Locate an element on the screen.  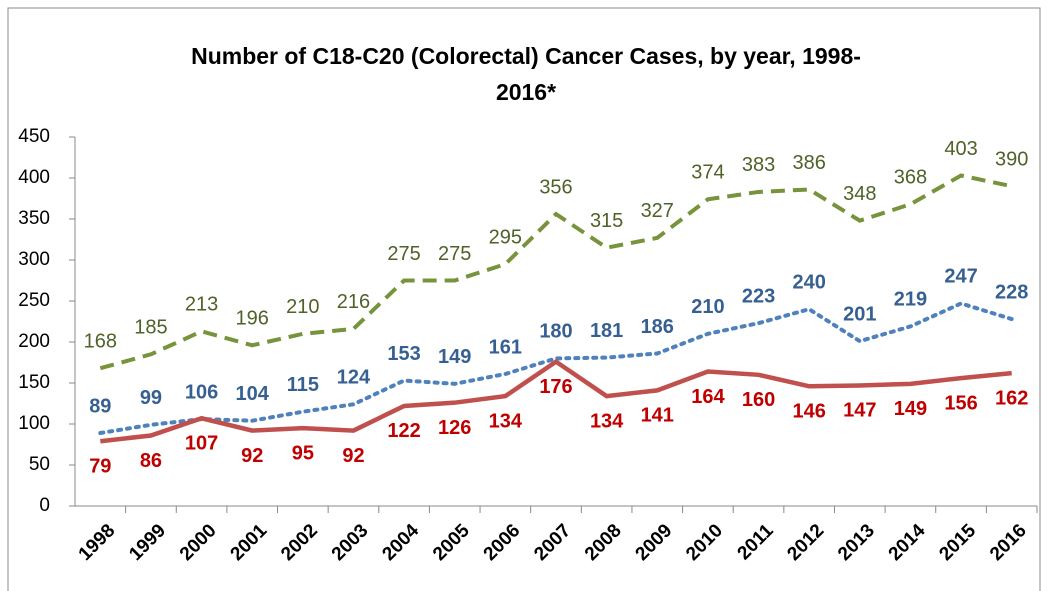
x-tick-label: 2012 is located at coordinates (805, 542).